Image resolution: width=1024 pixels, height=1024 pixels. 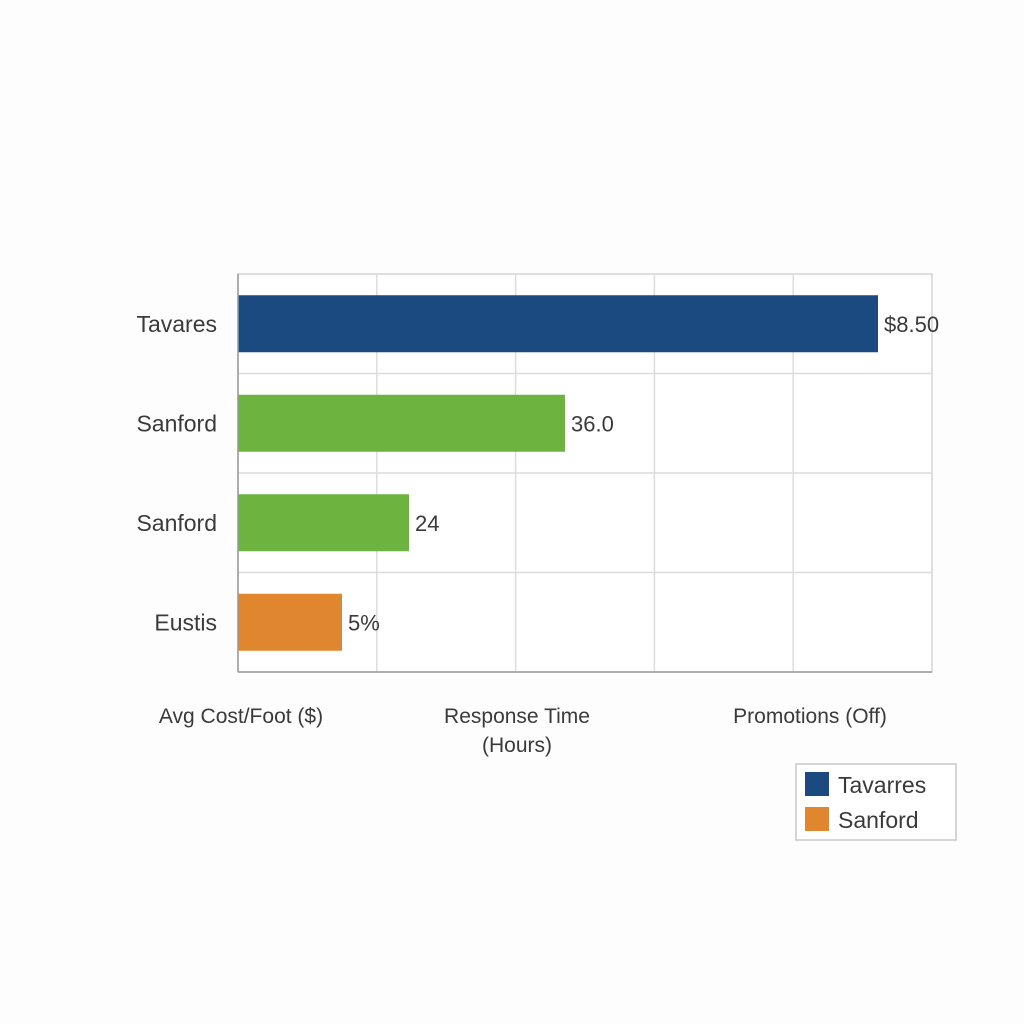 I want to click on x-group-label: (Hours), so click(x=517, y=745).